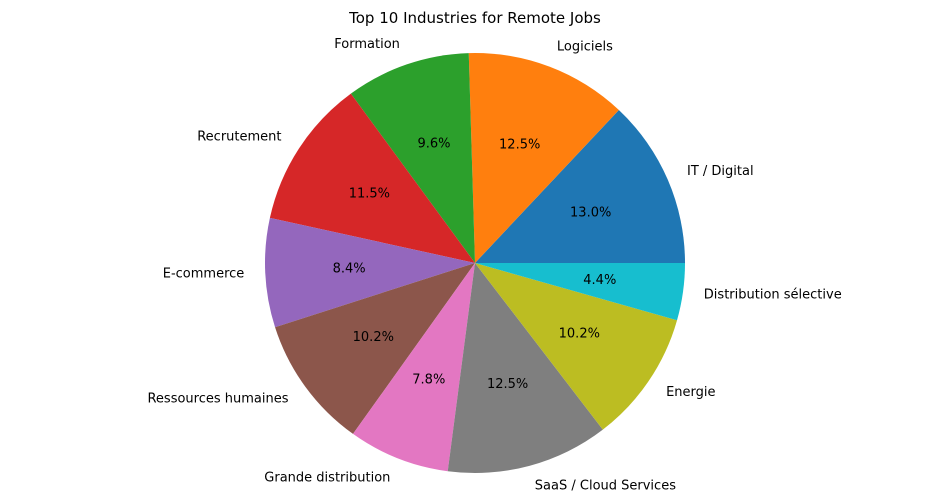 Image resolution: width=950 pixels, height=504 pixels. Describe the element at coordinates (543, 158) in the screenshot. I see `pie-slice-logiciels` at that location.